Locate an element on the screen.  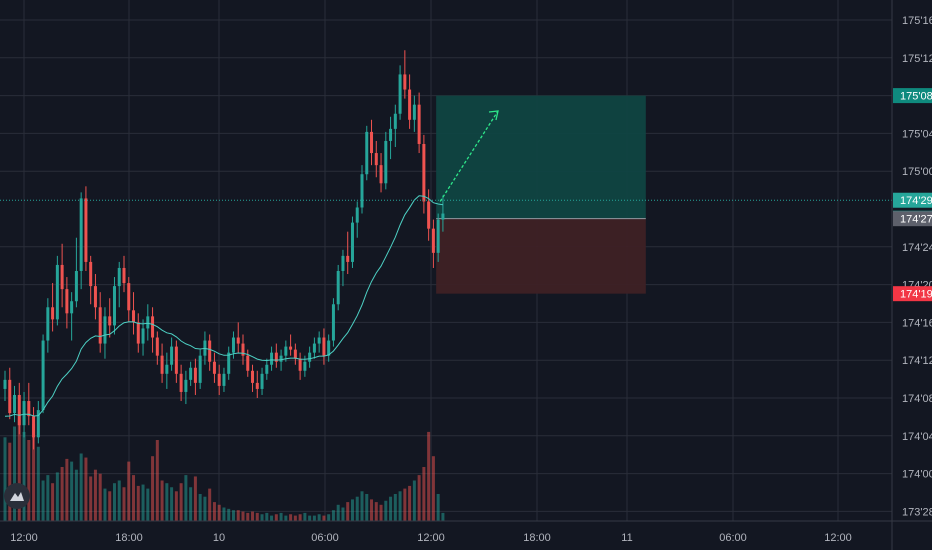
stop-zone is located at coordinates (541, 256).